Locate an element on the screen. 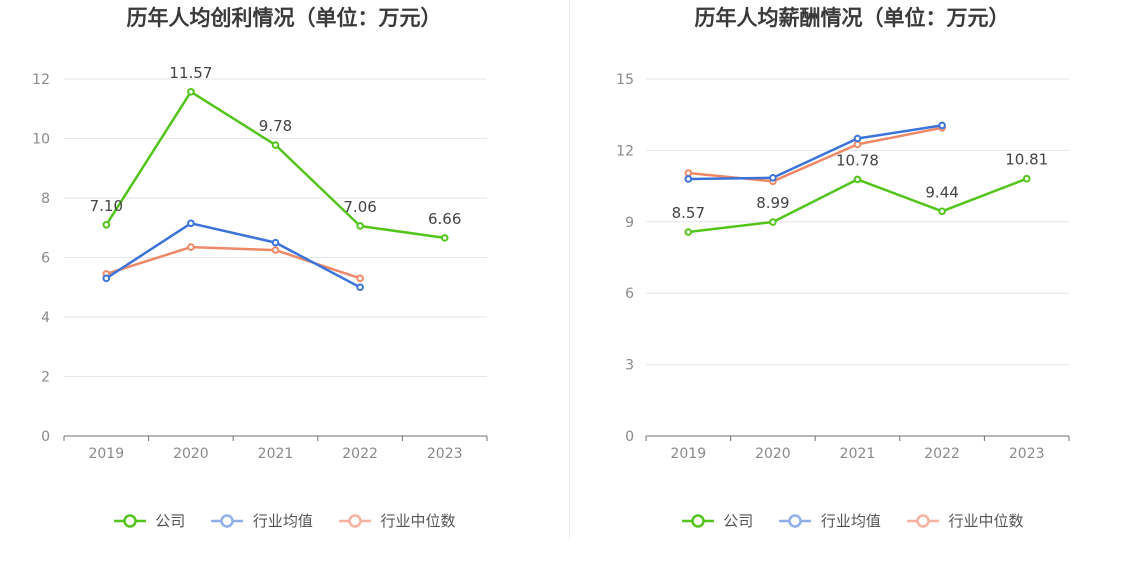 This screenshot has height=582, width=1134. y-tick-label: 4 is located at coordinates (45, 318).